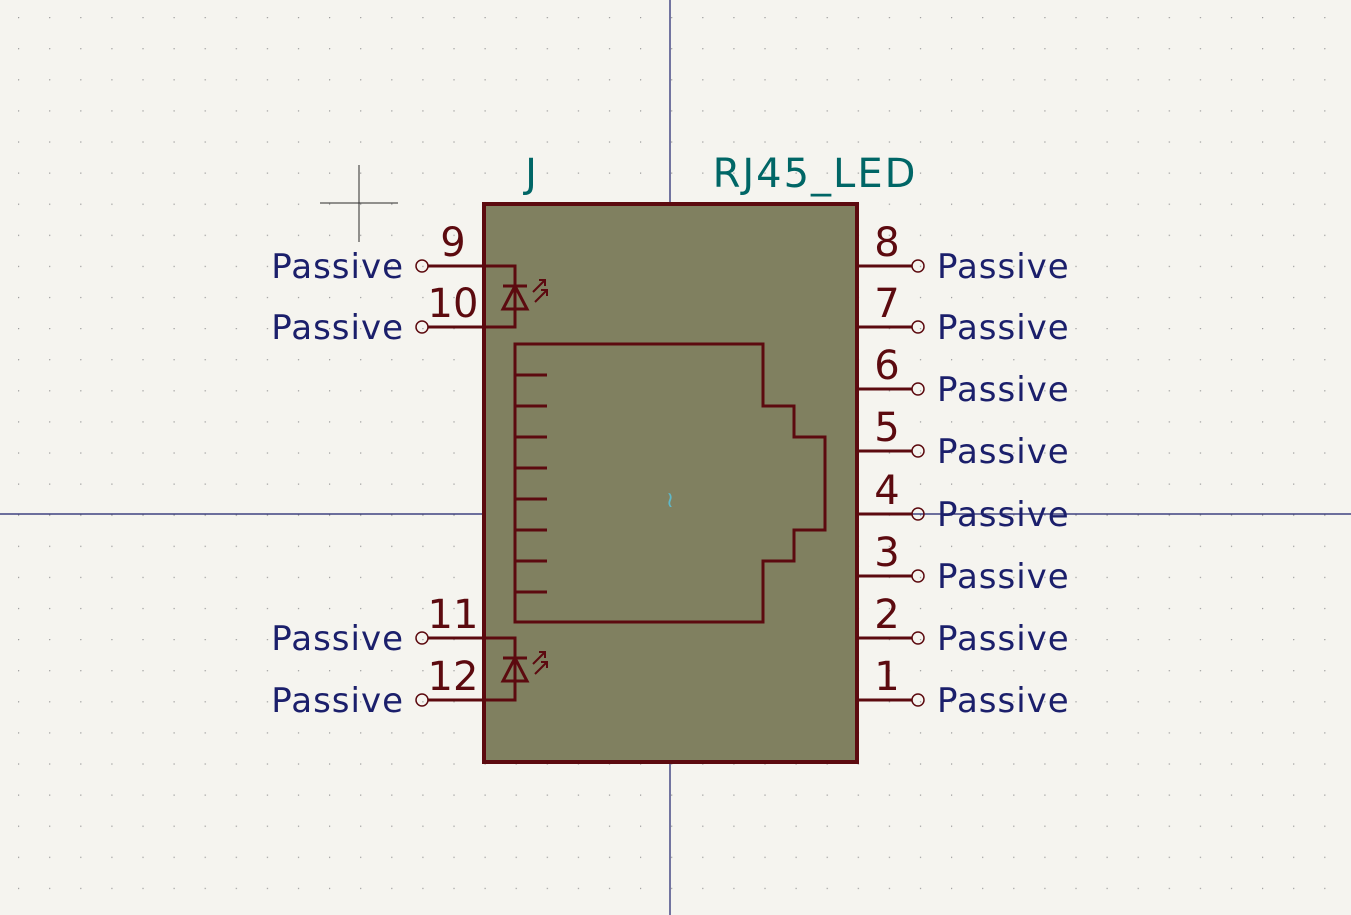  Describe the element at coordinates (886, 304) in the screenshot. I see `pin-number: 7` at that location.